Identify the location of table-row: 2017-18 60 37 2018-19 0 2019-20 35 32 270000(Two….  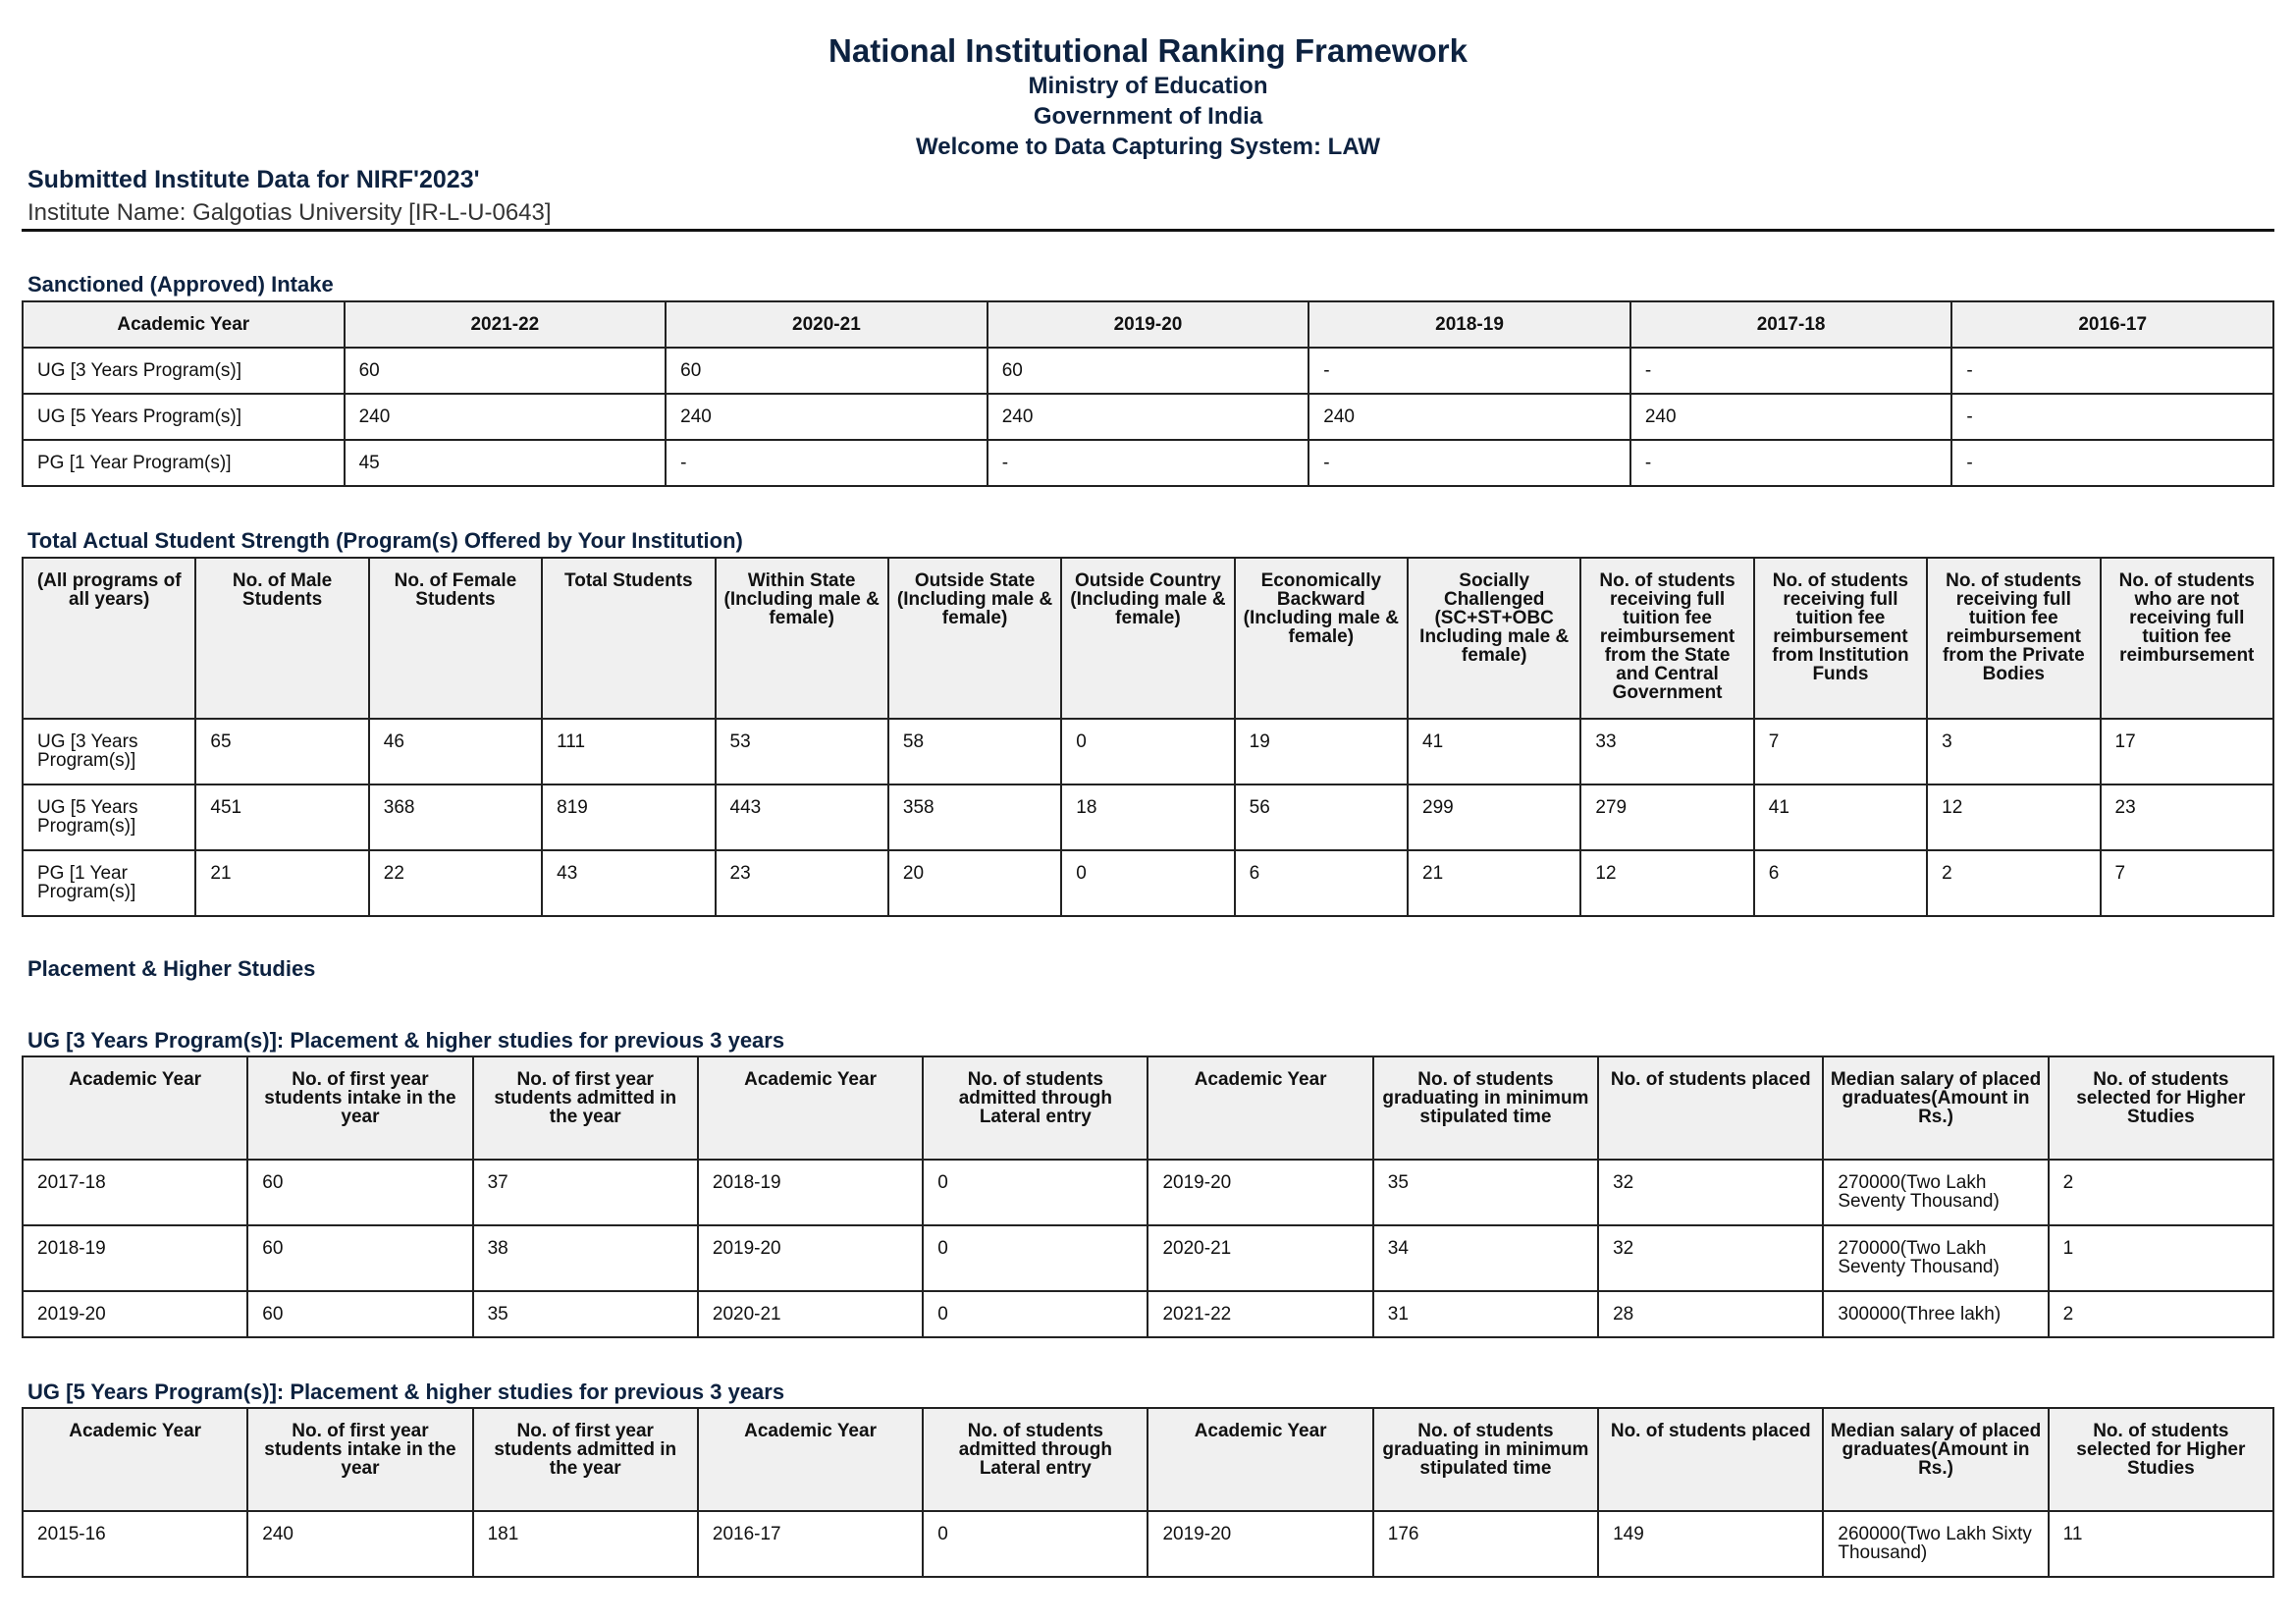
(1148, 1192).